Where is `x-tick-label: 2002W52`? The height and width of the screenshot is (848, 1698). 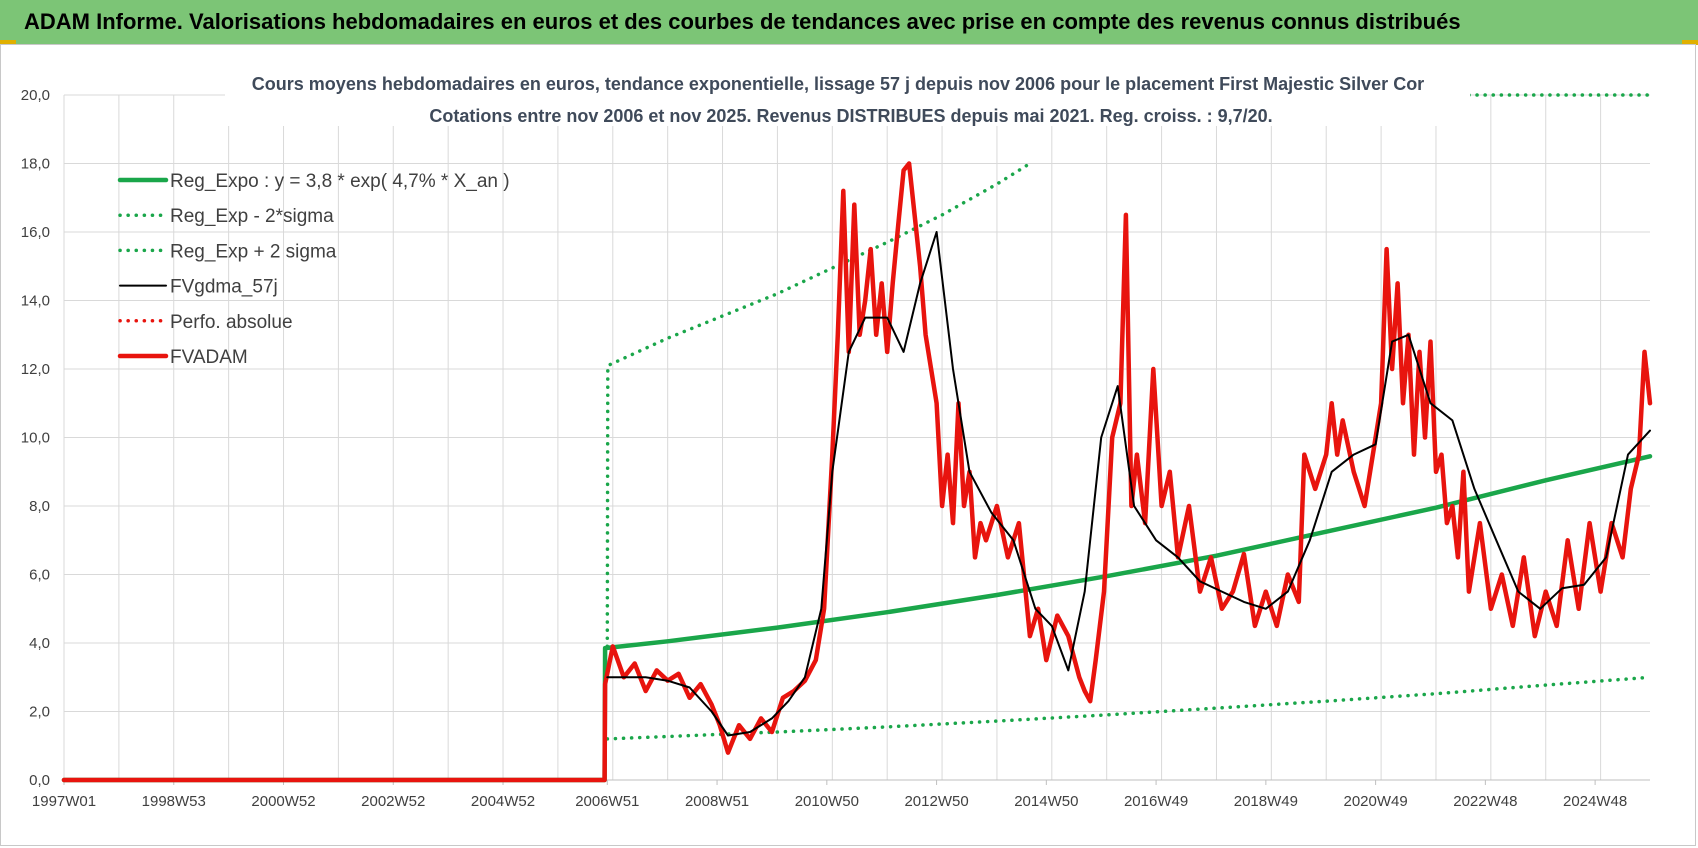
x-tick-label: 2002W52 is located at coordinates (393, 801).